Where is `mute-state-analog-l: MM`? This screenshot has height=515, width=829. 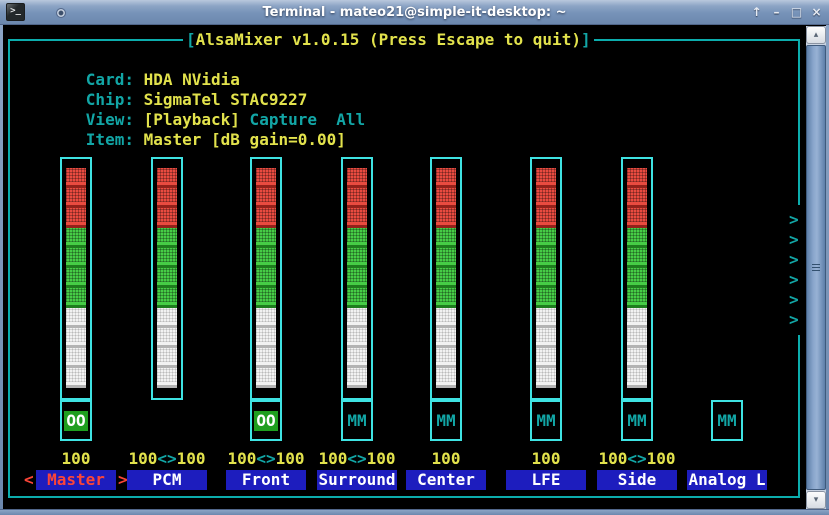
mute-state-analog-l: MM is located at coordinates (727, 420).